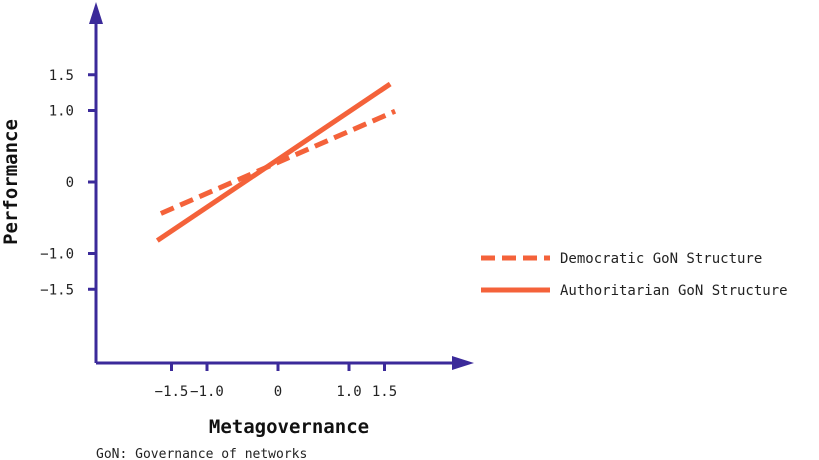  Describe the element at coordinates (661, 259) in the screenshot. I see `legend-label-democratic: Democratic GoN Structure` at that location.